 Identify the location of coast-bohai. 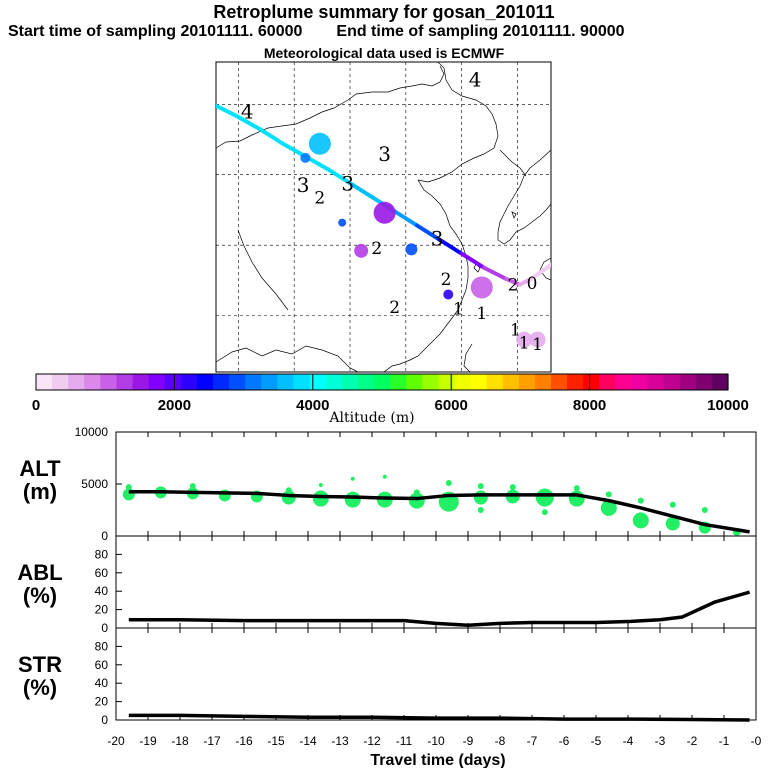
(458, 122).